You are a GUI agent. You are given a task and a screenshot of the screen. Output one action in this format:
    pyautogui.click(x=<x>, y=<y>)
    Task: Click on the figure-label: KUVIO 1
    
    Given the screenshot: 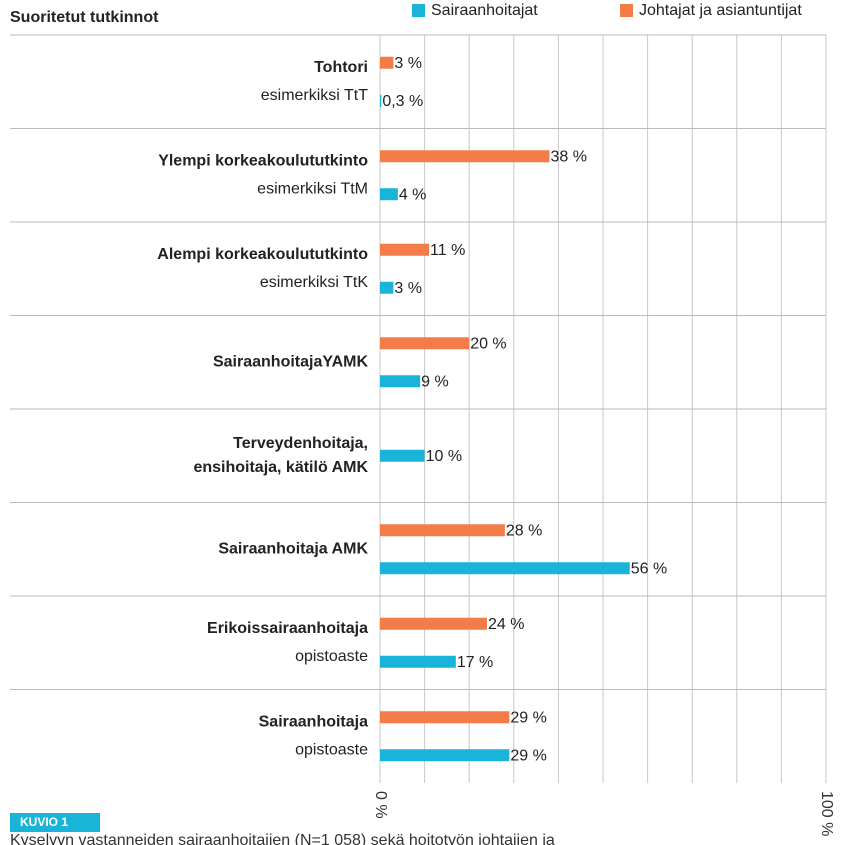 What is the action you would take?
    pyautogui.click(x=44, y=822)
    